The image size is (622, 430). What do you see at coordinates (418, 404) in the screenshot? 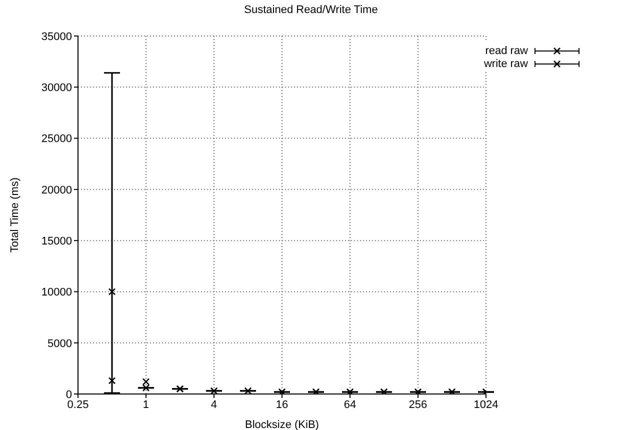
I see `x-tick-label: 256` at bounding box center [418, 404].